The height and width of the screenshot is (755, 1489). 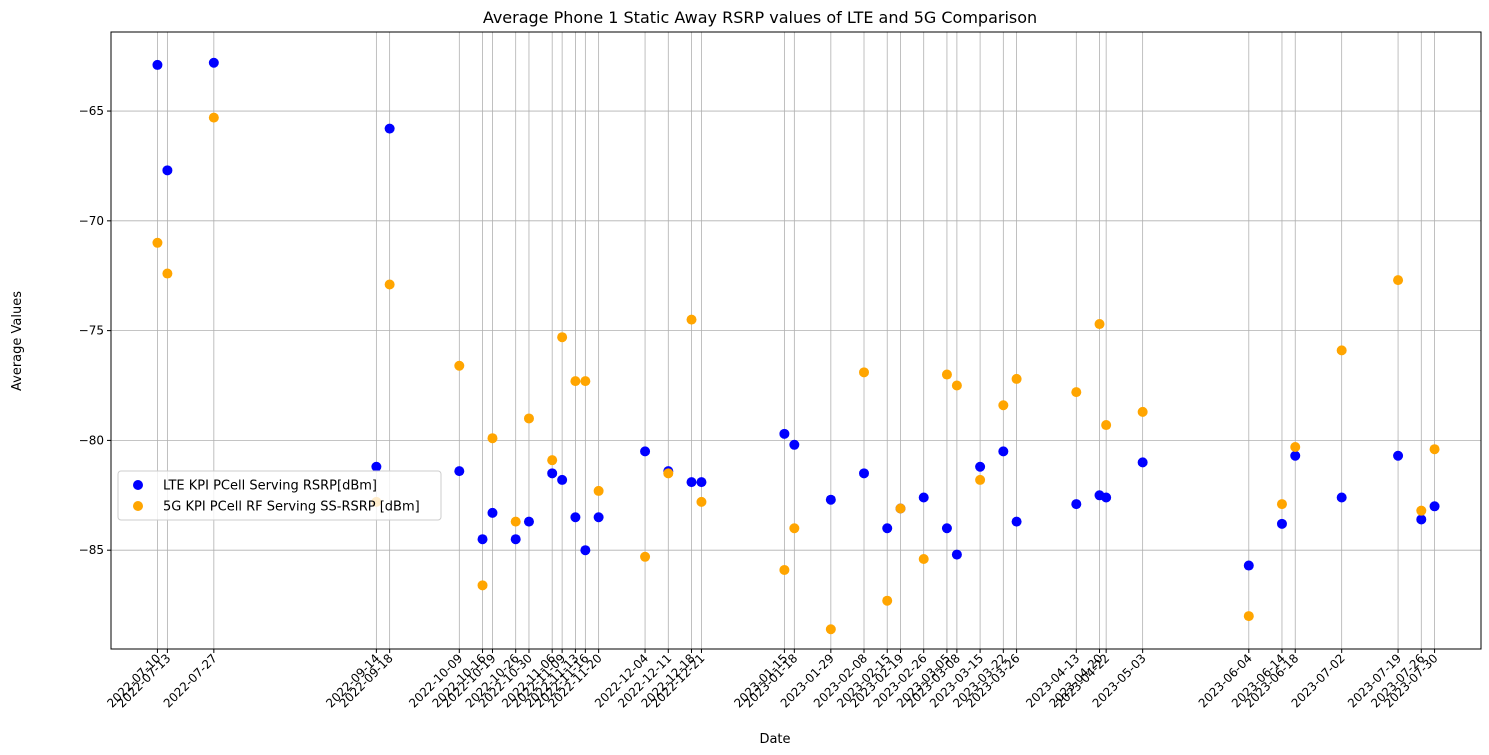 I want to click on y-tick-label: −85, so click(x=91, y=550).